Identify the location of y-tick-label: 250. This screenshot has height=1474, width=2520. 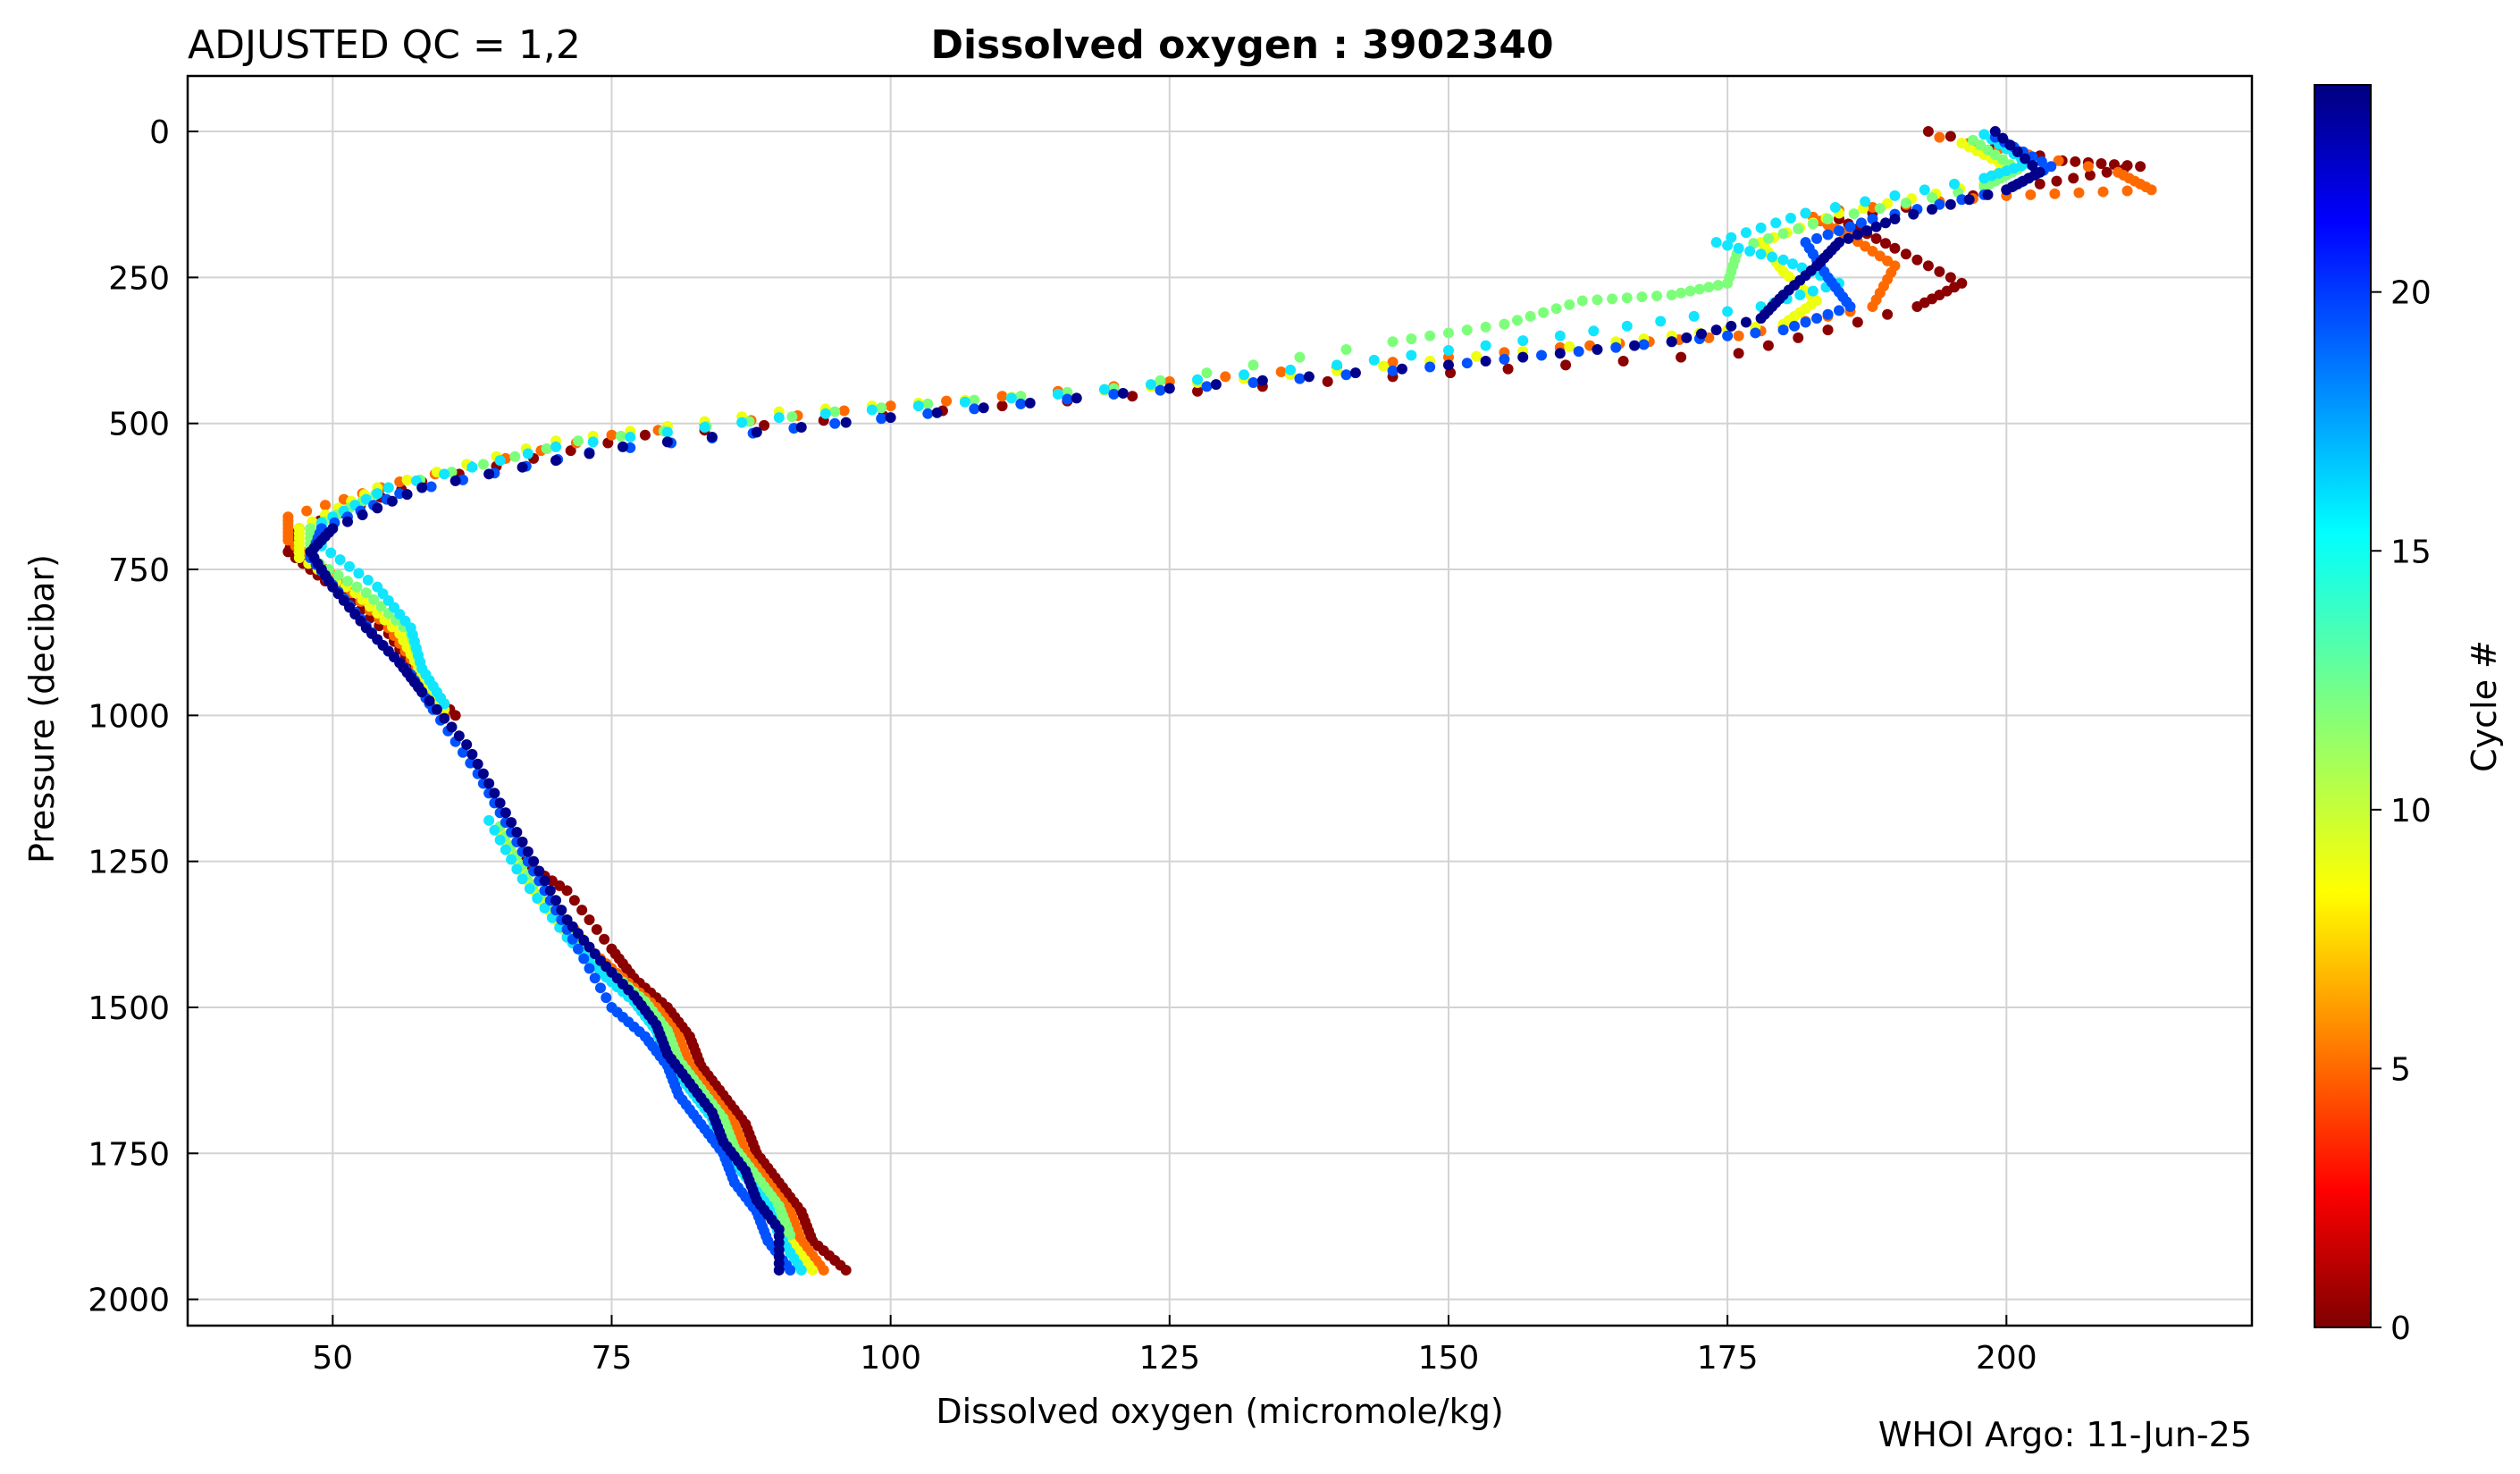
(139, 278).